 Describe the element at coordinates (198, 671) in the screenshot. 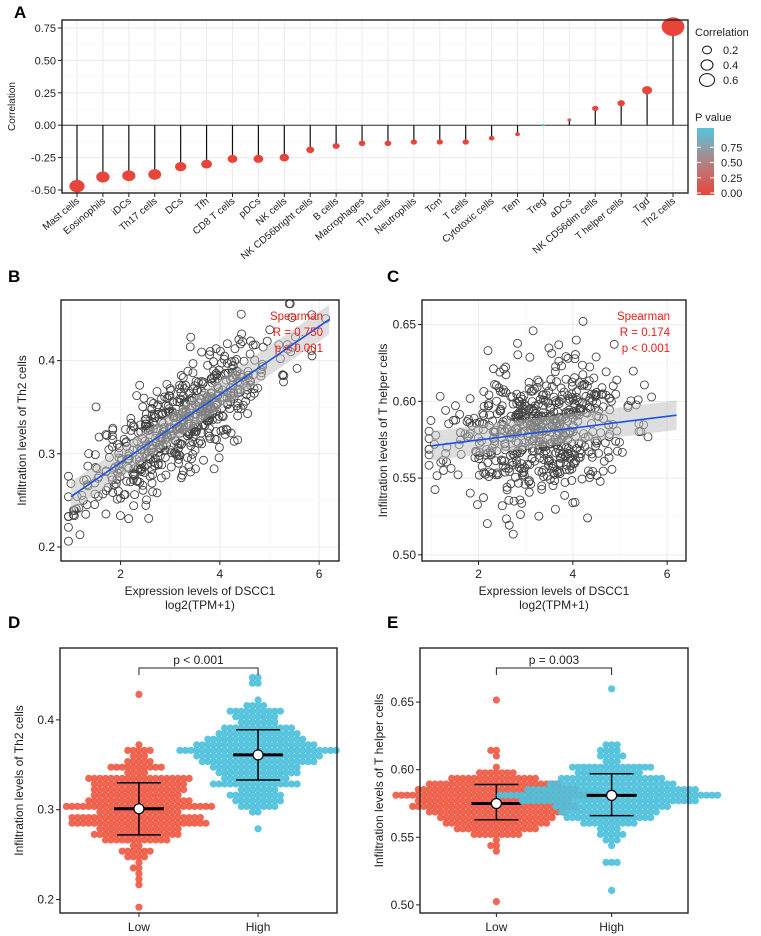

I see `significance-bracket` at that location.